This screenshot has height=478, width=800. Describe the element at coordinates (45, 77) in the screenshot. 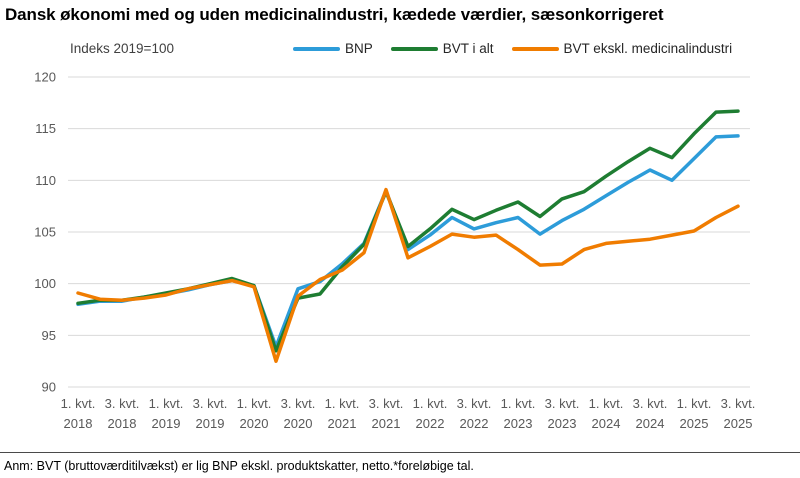

I see `y-axis-label-120: 120` at that location.